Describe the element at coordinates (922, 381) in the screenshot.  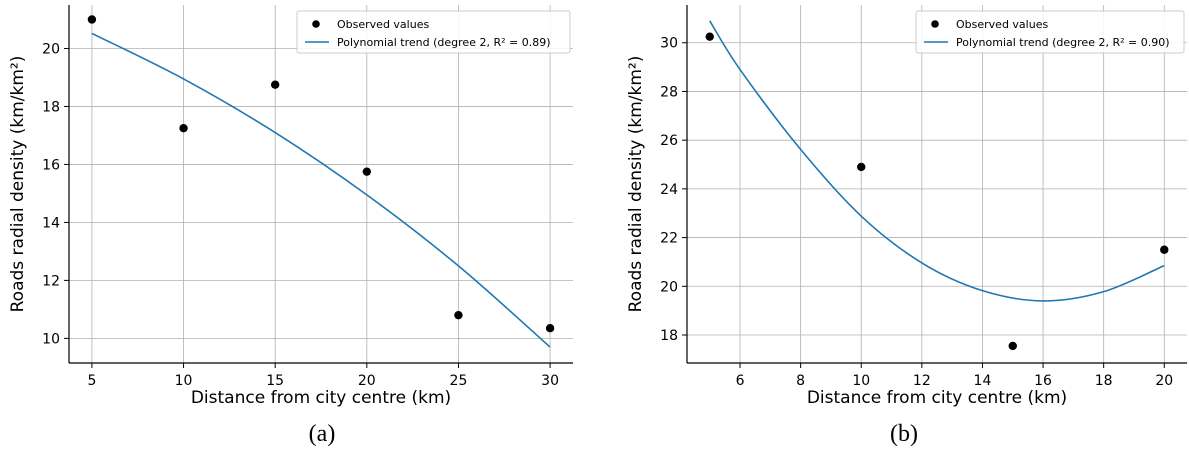
I see `chart-b-x-tick-label-3: 12` at that location.